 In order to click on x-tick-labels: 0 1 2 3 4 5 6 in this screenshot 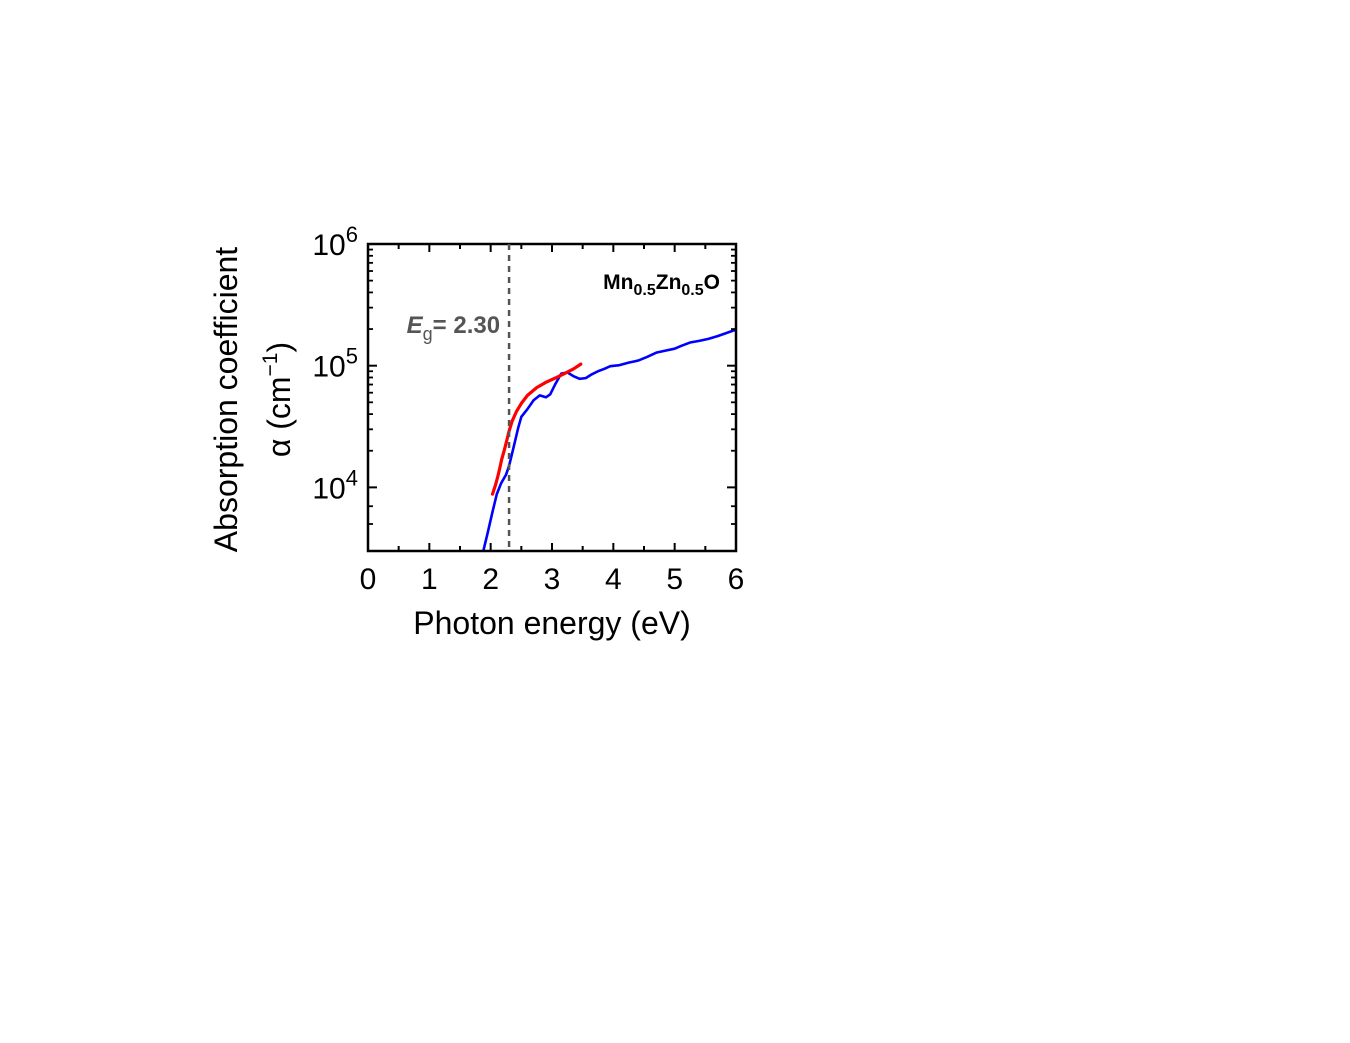, I will do `click(552, 579)`.